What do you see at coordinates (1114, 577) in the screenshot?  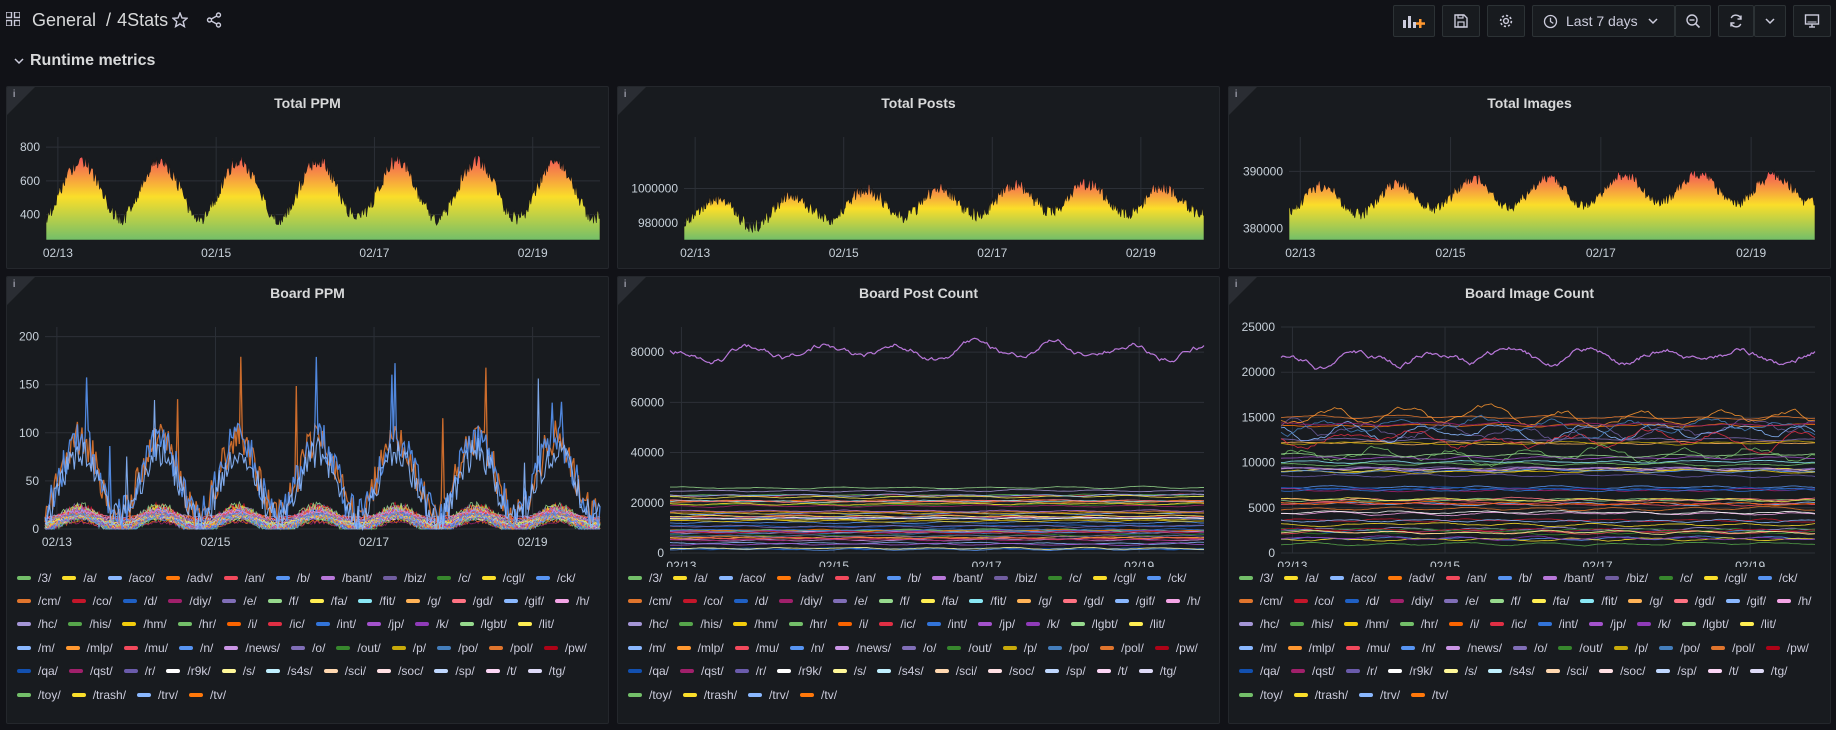 I see `legend-item: /cgl/` at bounding box center [1114, 577].